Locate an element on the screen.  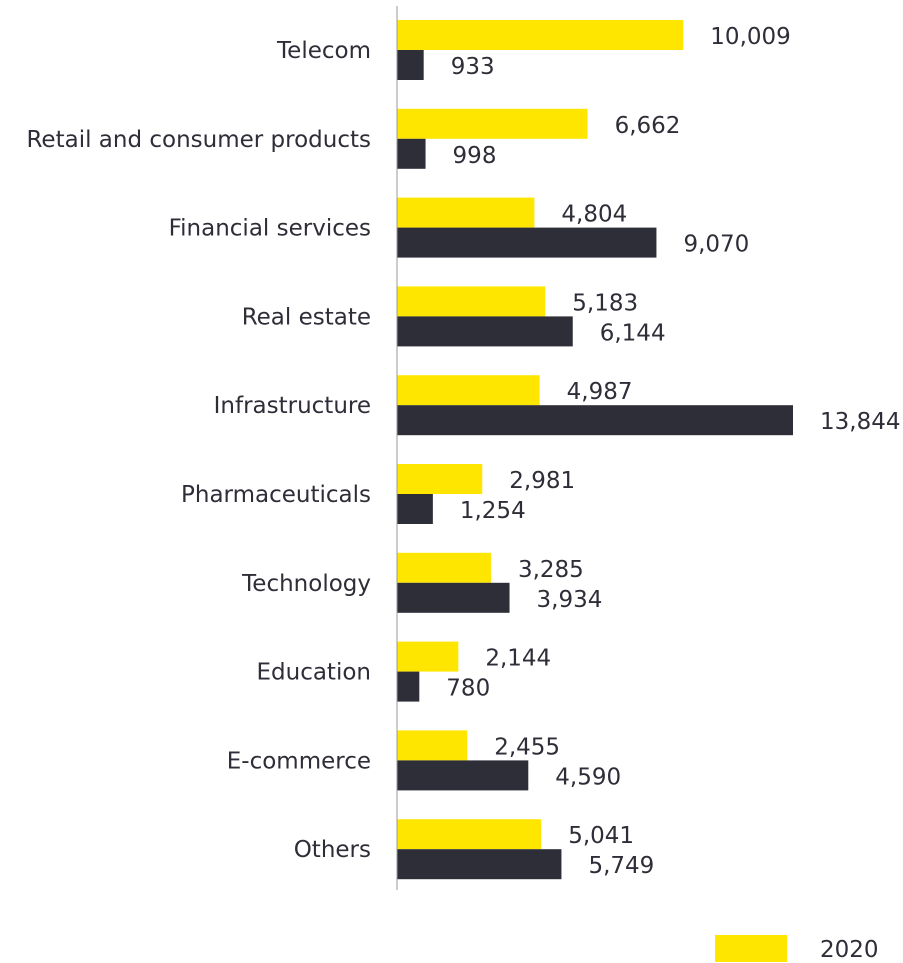
value-label-series-1: 5,749 is located at coordinates (621, 866).